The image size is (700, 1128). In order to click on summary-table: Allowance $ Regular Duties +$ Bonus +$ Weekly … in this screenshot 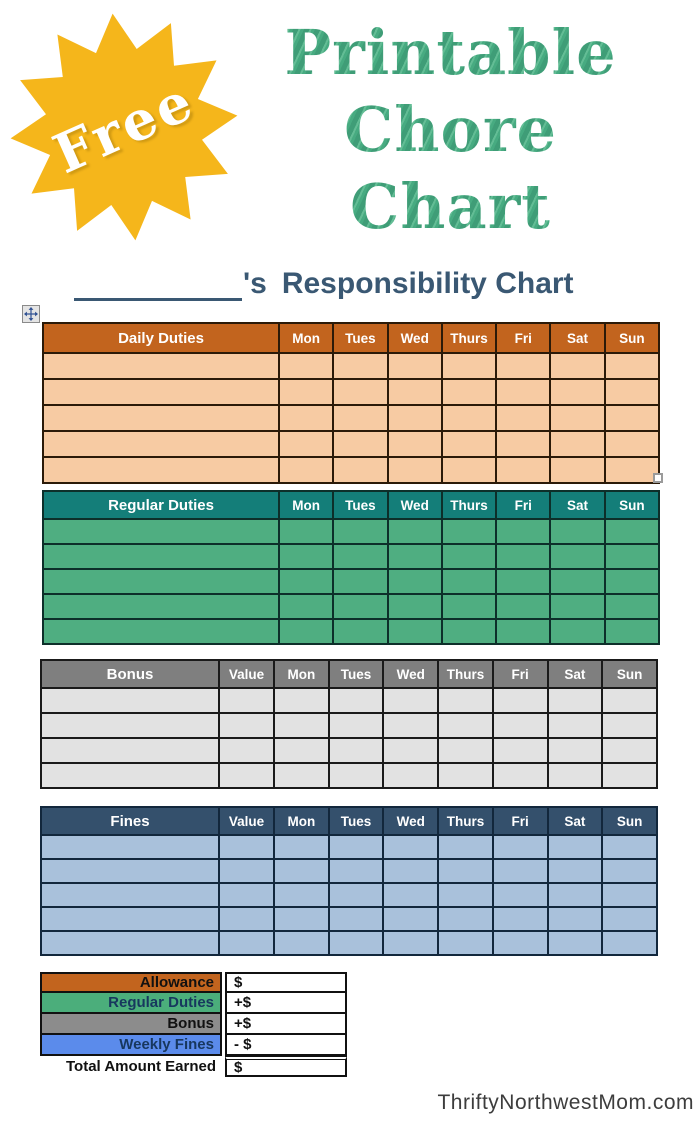, I will do `click(193, 1024)`.